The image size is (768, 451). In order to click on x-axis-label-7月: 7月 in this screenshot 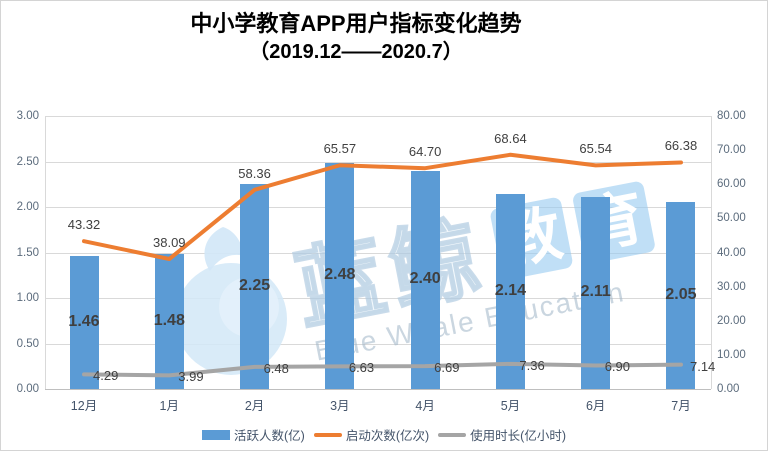, I will do `click(681, 406)`.